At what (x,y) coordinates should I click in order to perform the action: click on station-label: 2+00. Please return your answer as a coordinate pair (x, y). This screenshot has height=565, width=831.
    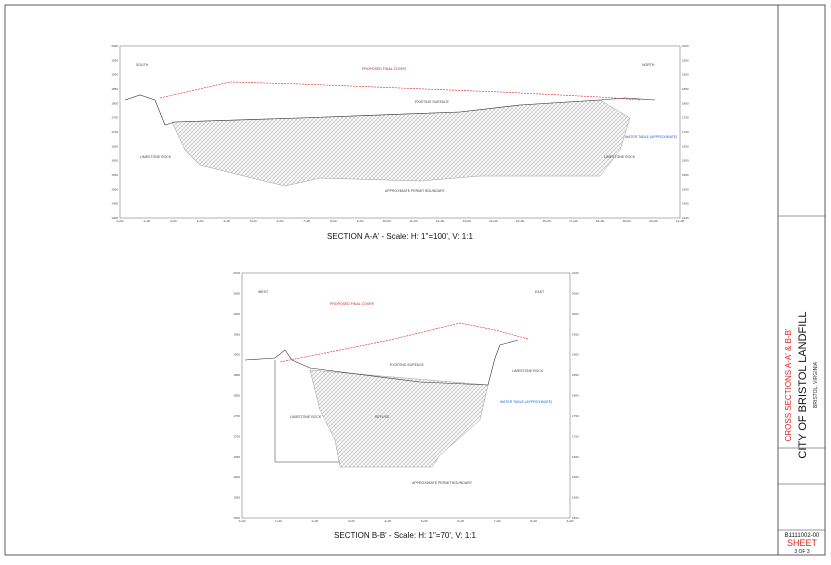
    Looking at the image, I should click on (173, 221).